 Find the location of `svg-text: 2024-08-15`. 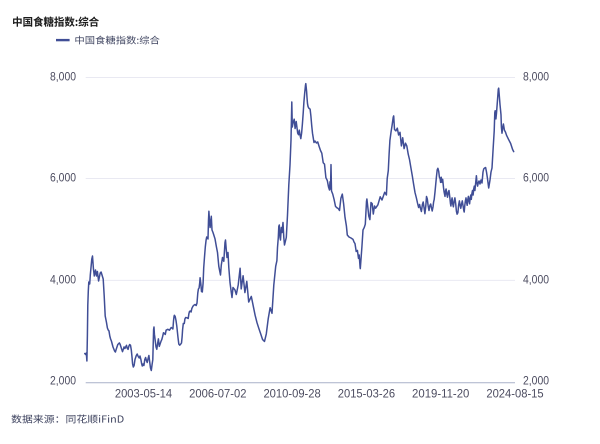

svg-text: 2024-08-15 is located at coordinates (515, 393).